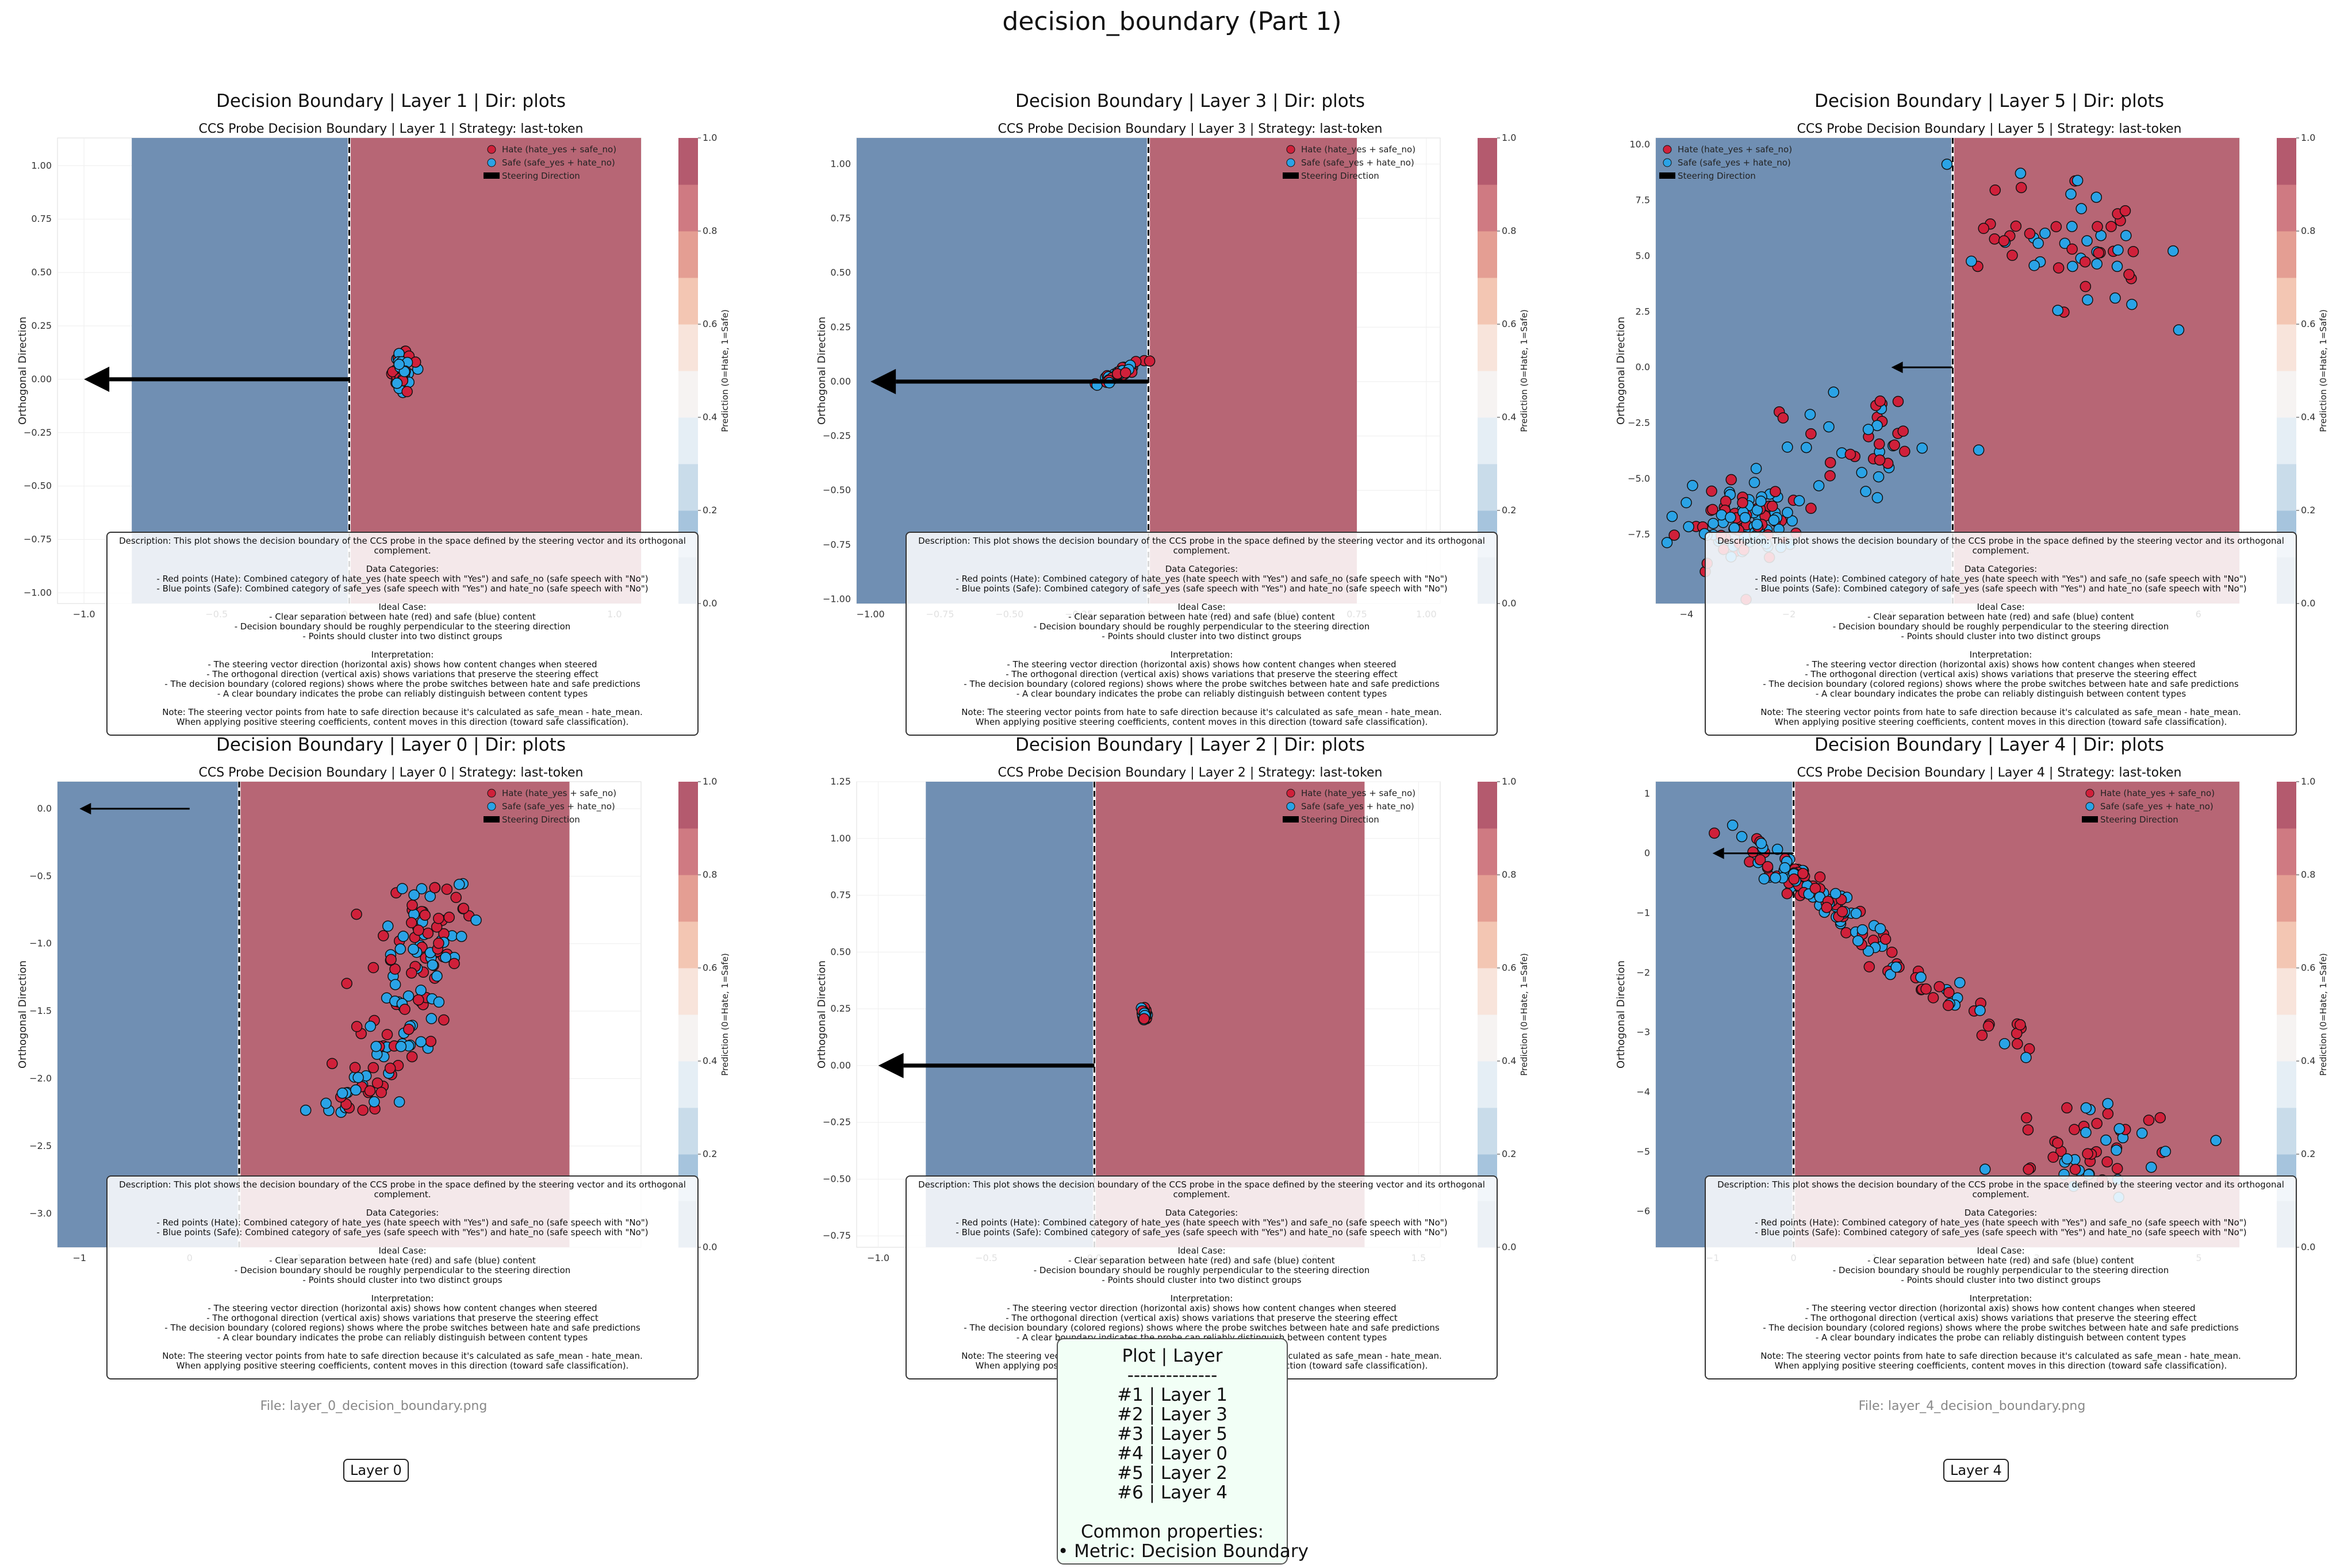  I want to click on summary-common-item: • Metric: Decision Boundary, so click(1183, 1552).